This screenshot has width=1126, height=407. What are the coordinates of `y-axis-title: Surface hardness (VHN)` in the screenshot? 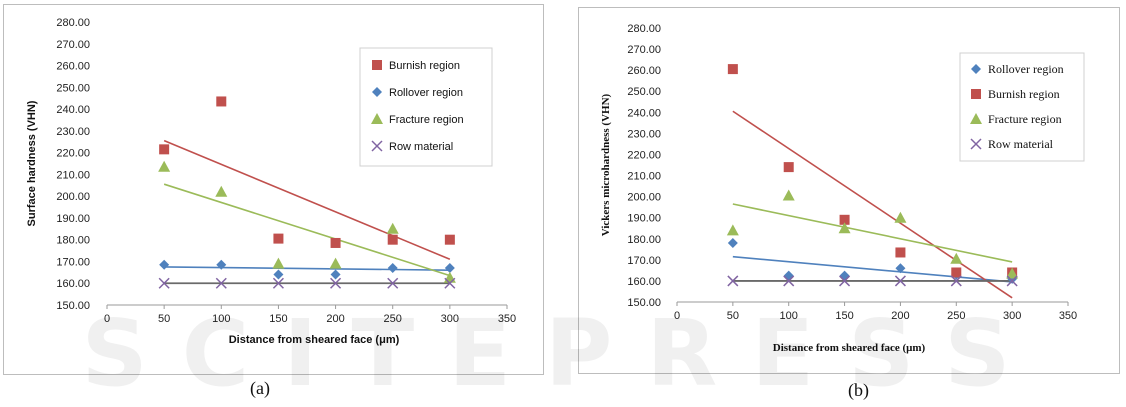 It's located at (32, 163).